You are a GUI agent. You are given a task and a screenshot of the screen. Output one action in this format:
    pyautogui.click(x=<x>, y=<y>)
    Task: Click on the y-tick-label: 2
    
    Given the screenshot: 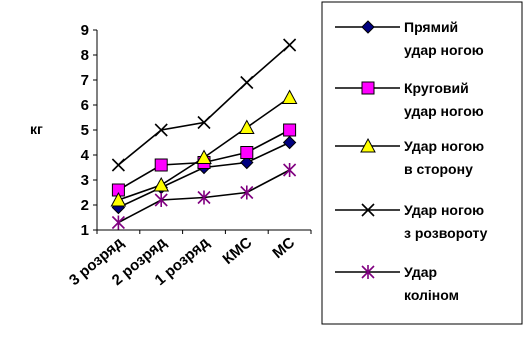 What is the action you would take?
    pyautogui.click(x=85, y=205)
    